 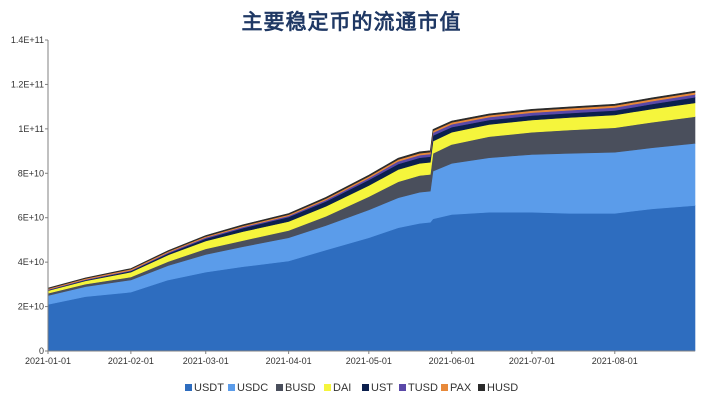 What do you see at coordinates (481, 387) in the screenshot?
I see `legend-swatch-husd` at bounding box center [481, 387].